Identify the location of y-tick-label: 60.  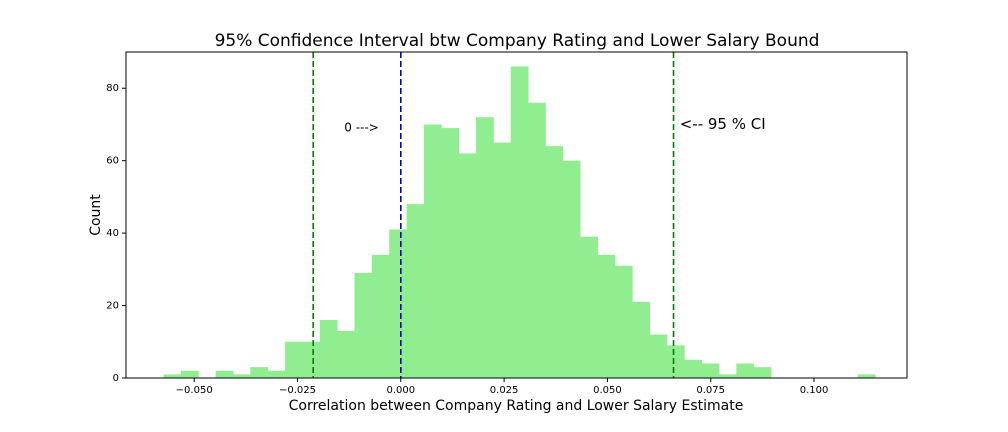
(112, 161).